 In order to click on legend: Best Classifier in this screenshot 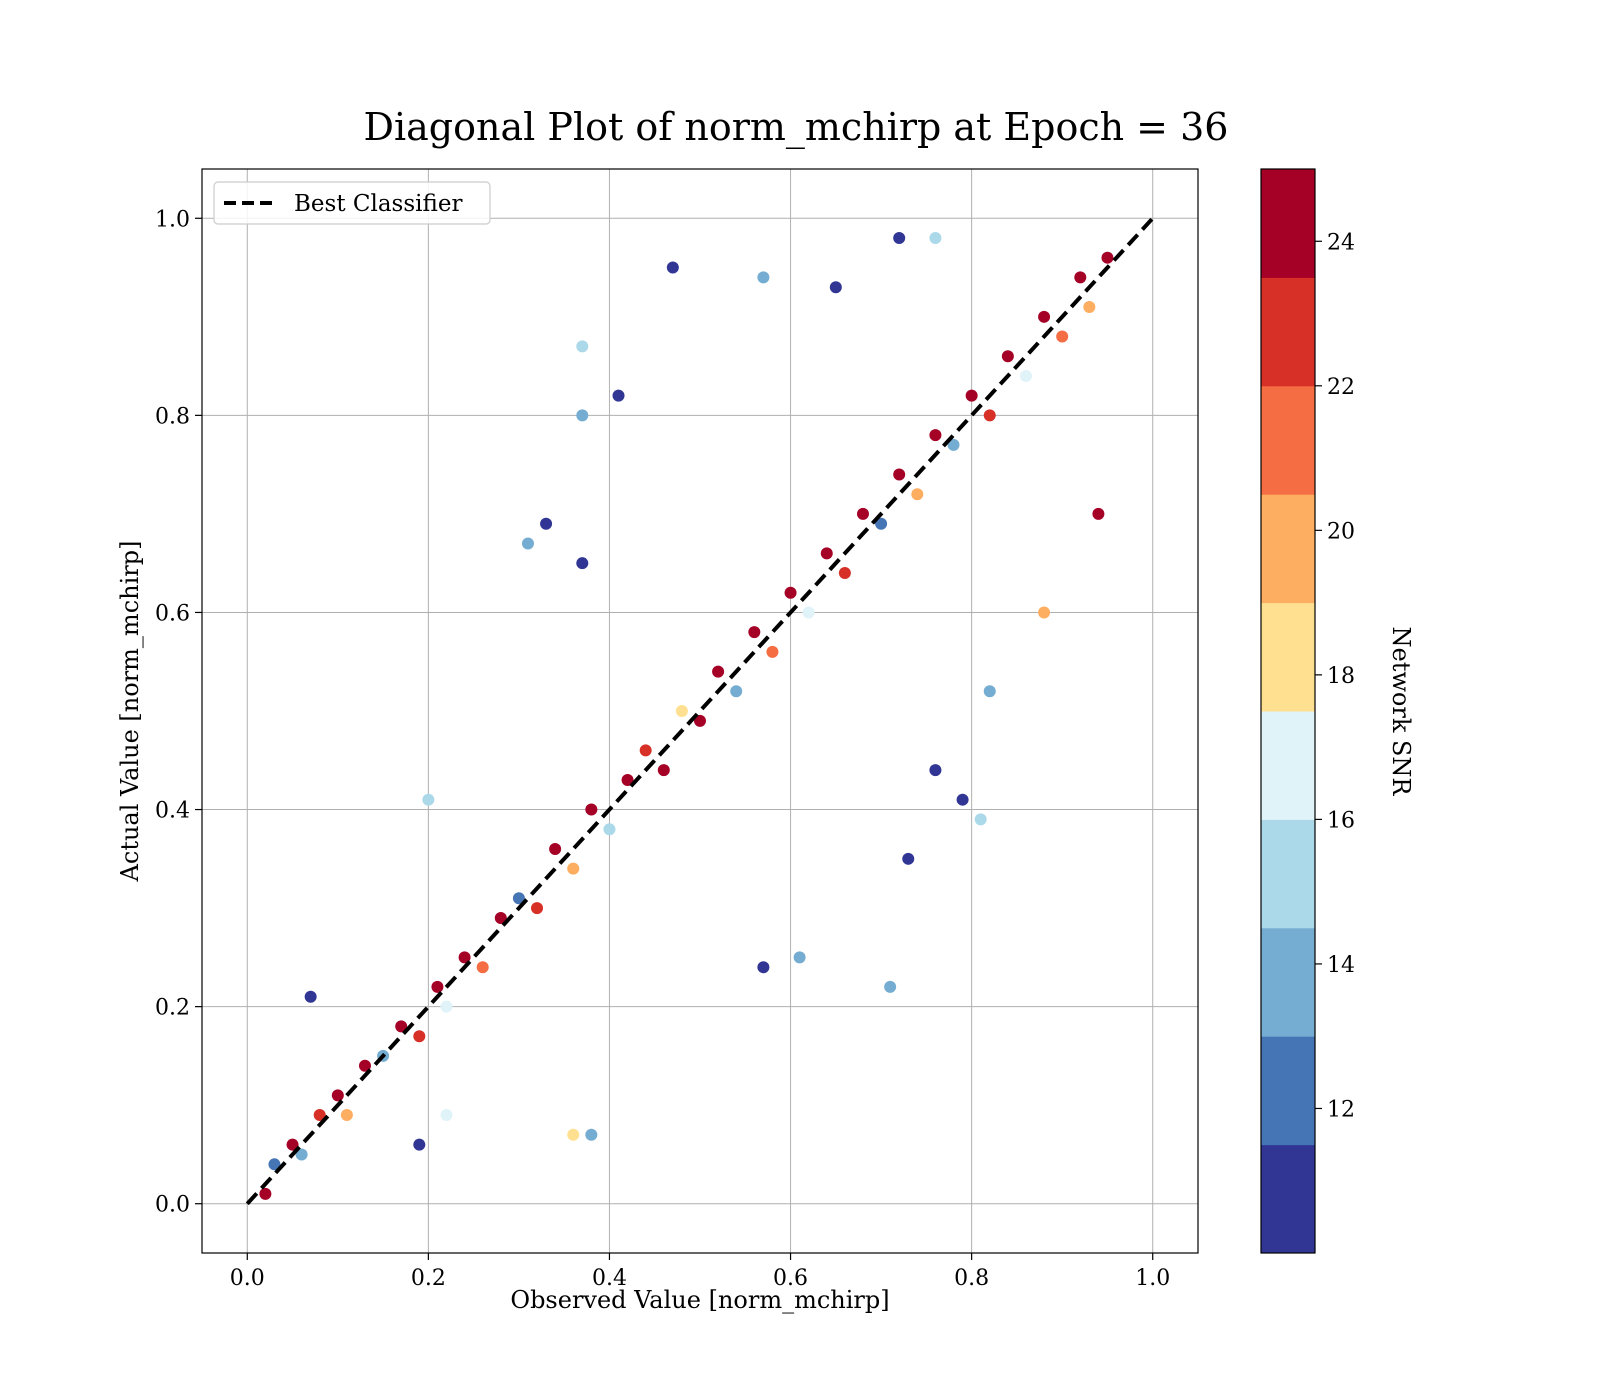, I will do `click(352, 203)`.